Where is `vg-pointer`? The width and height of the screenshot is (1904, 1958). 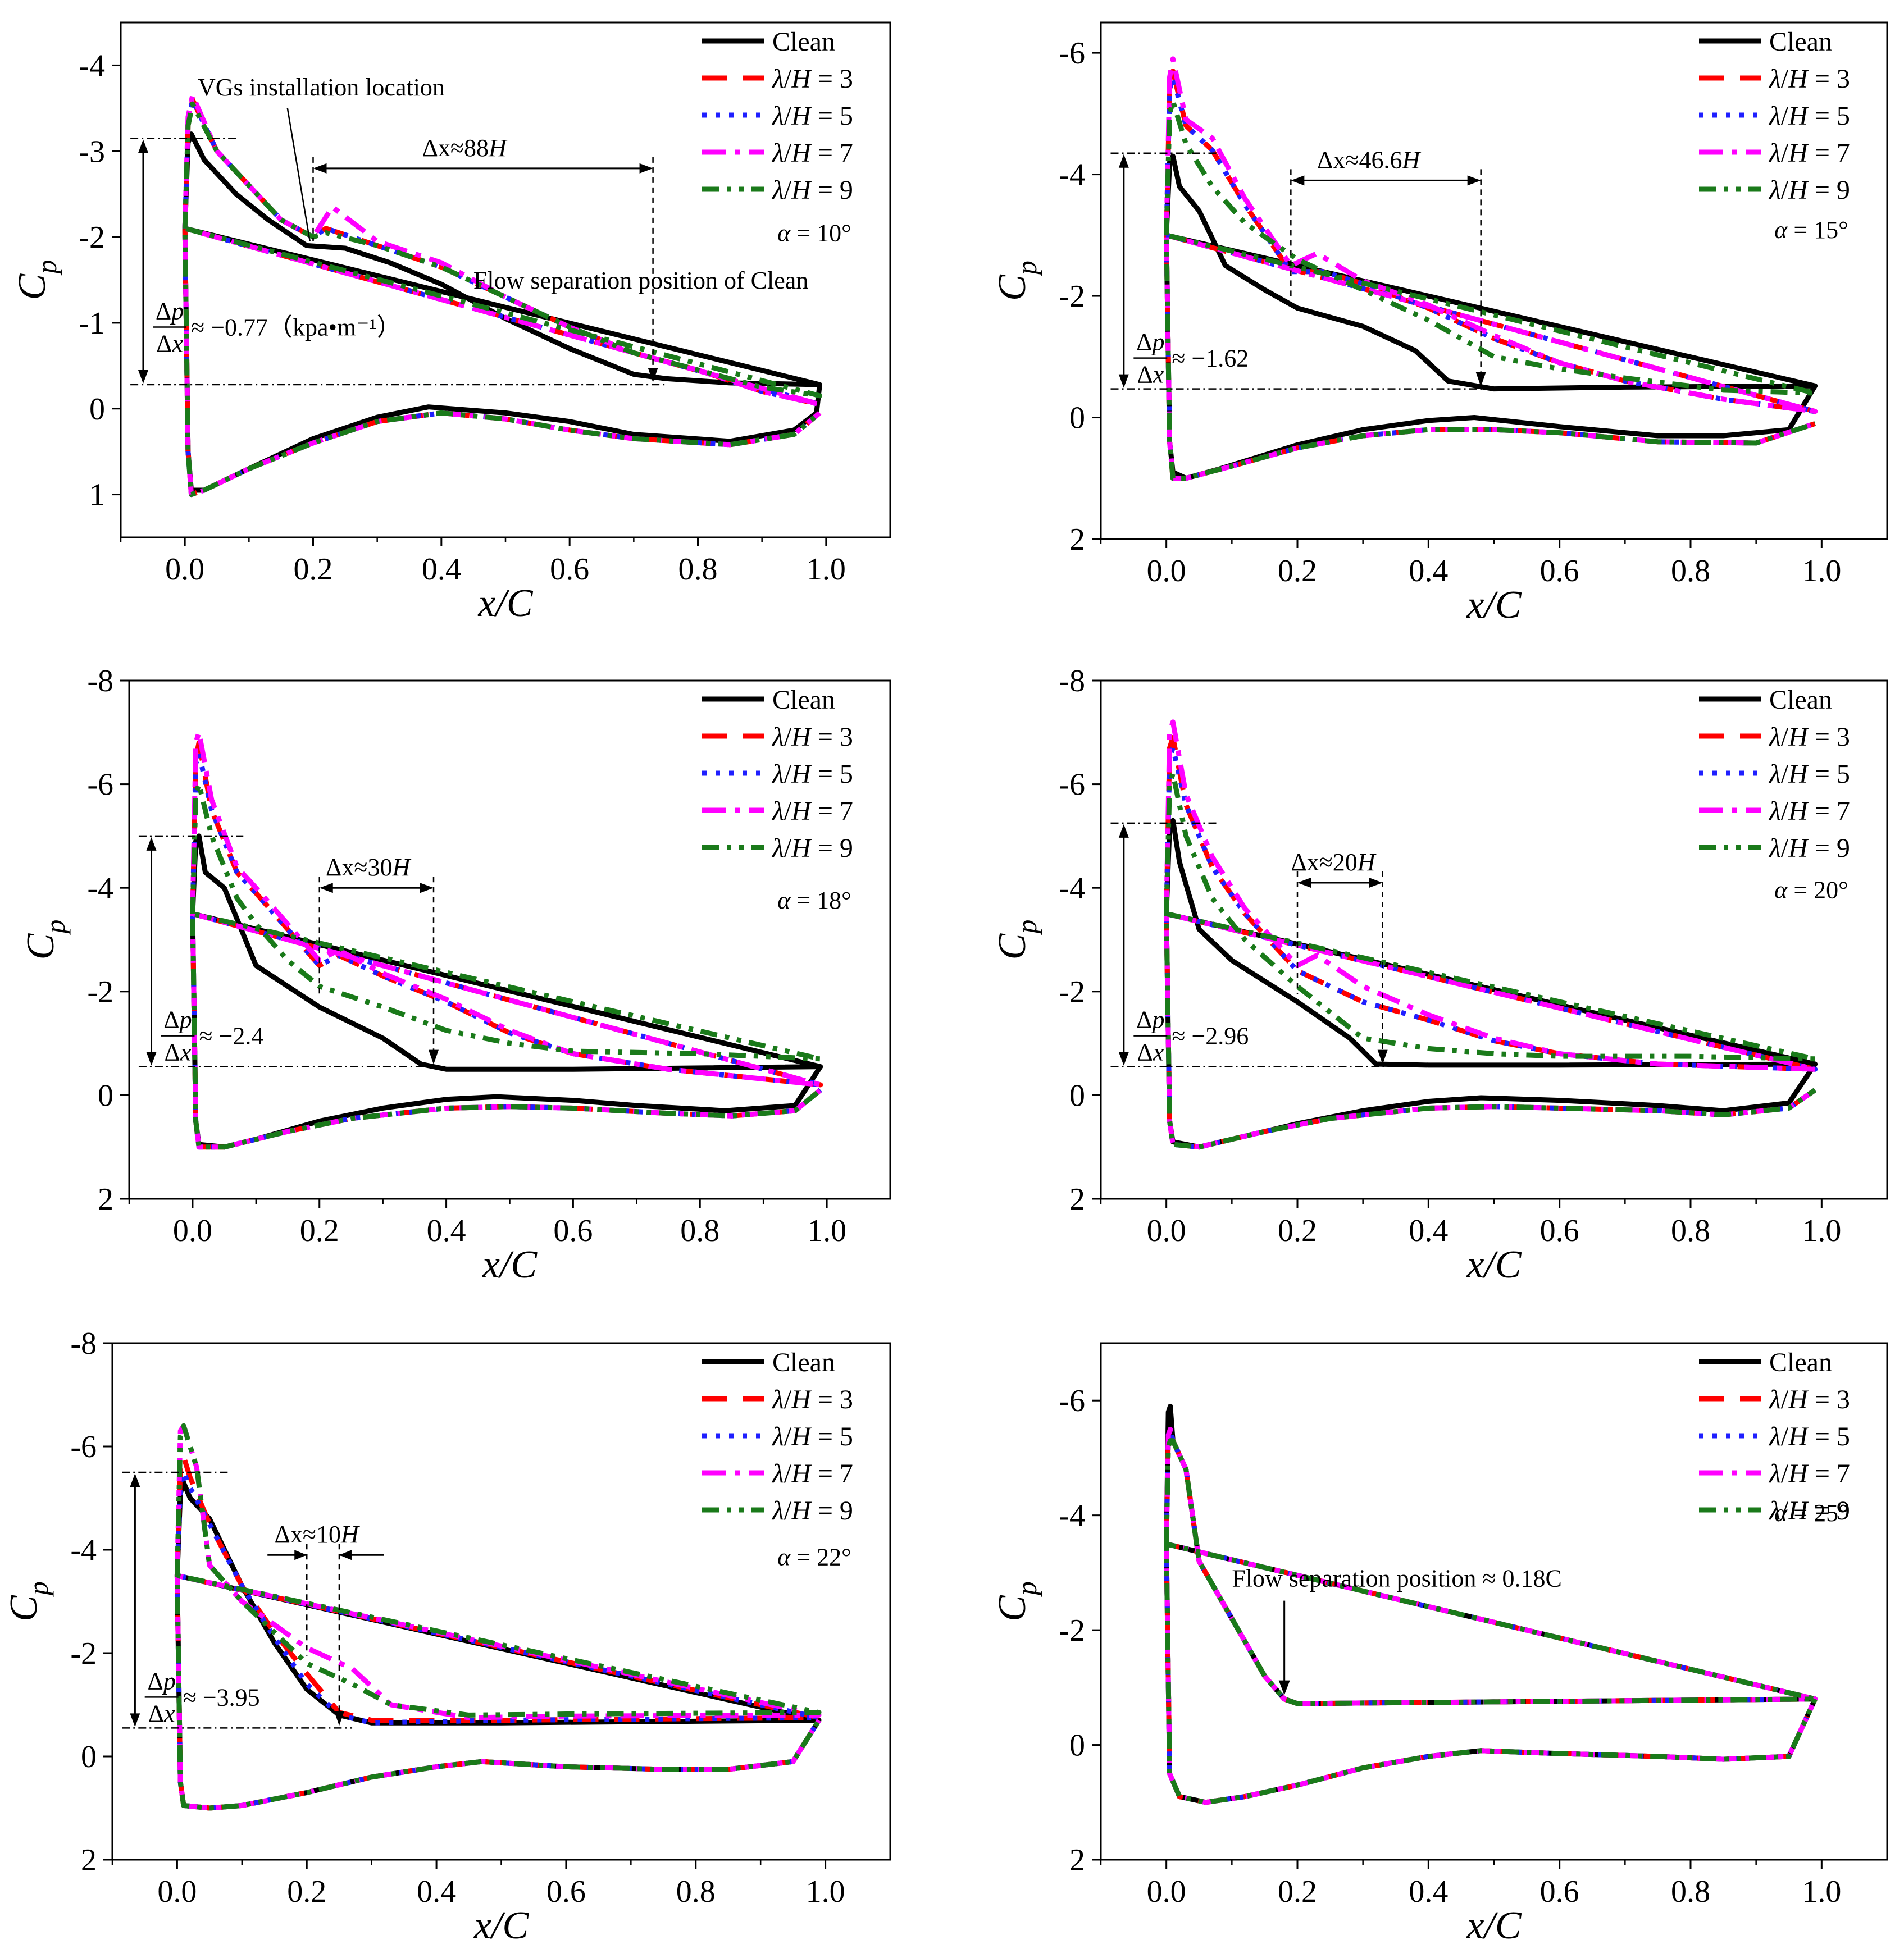 vg-pointer is located at coordinates (298, 174).